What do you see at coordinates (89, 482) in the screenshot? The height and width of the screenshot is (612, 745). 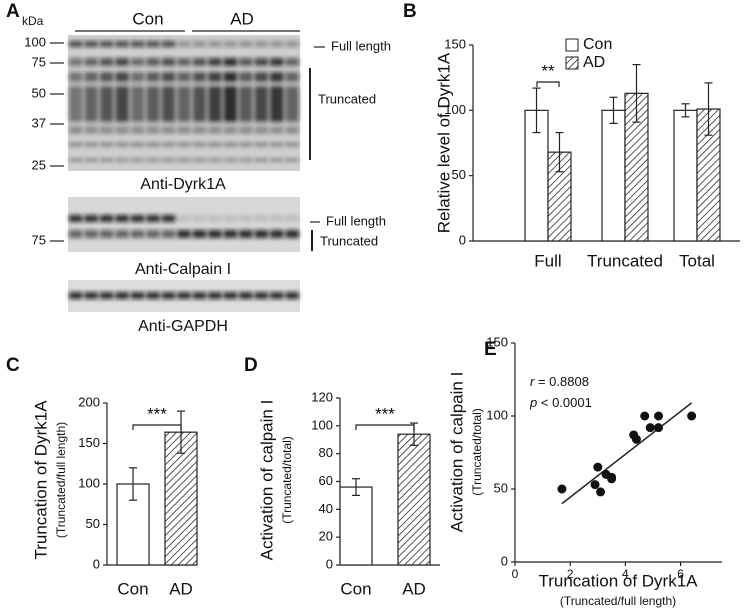 I see `y-tick-label: 100` at bounding box center [89, 482].